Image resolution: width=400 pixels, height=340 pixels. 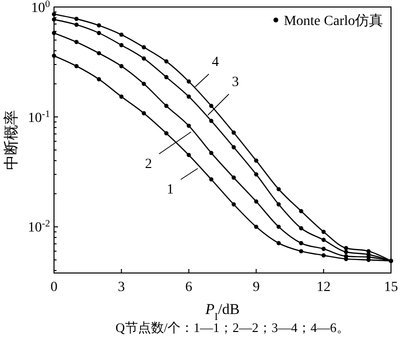 I want to click on text: Q节点数/个：1—1；2—2；3—4；4—6。, so click(x=233, y=327).